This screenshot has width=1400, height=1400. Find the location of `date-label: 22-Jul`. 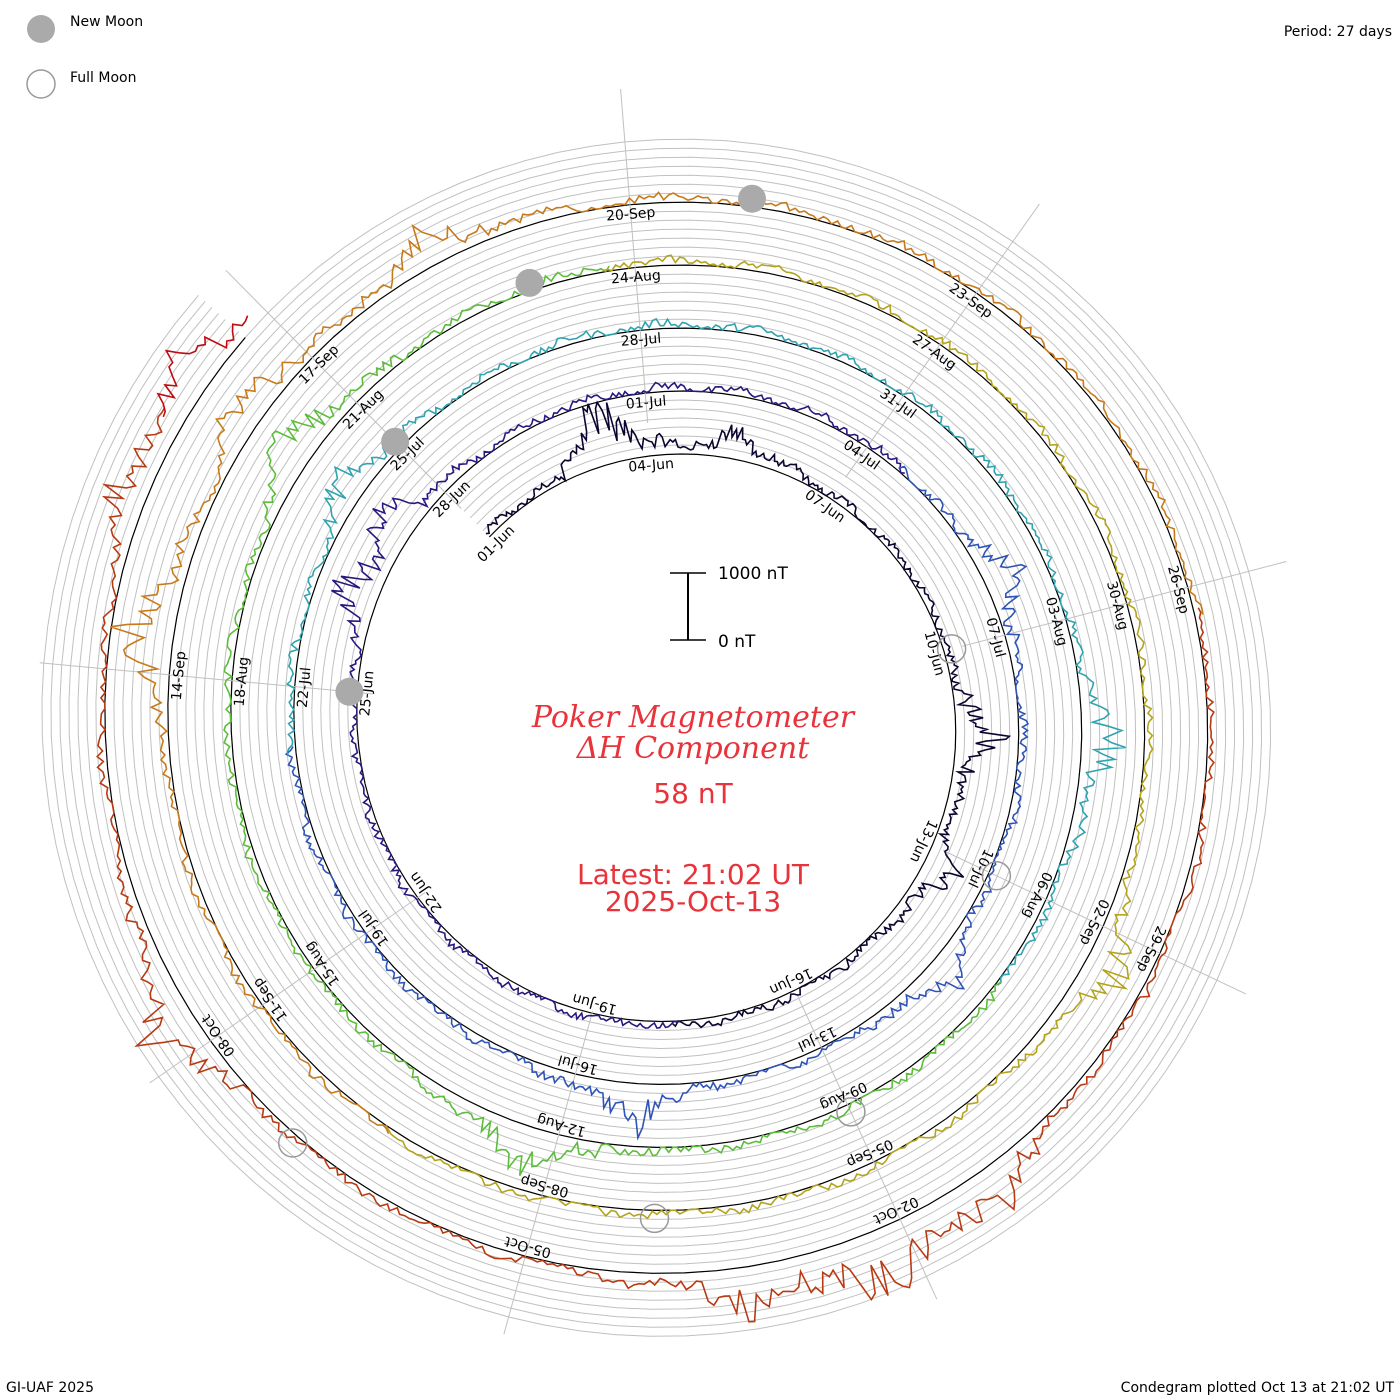

date-label: 22-Jul is located at coordinates (305, 688).